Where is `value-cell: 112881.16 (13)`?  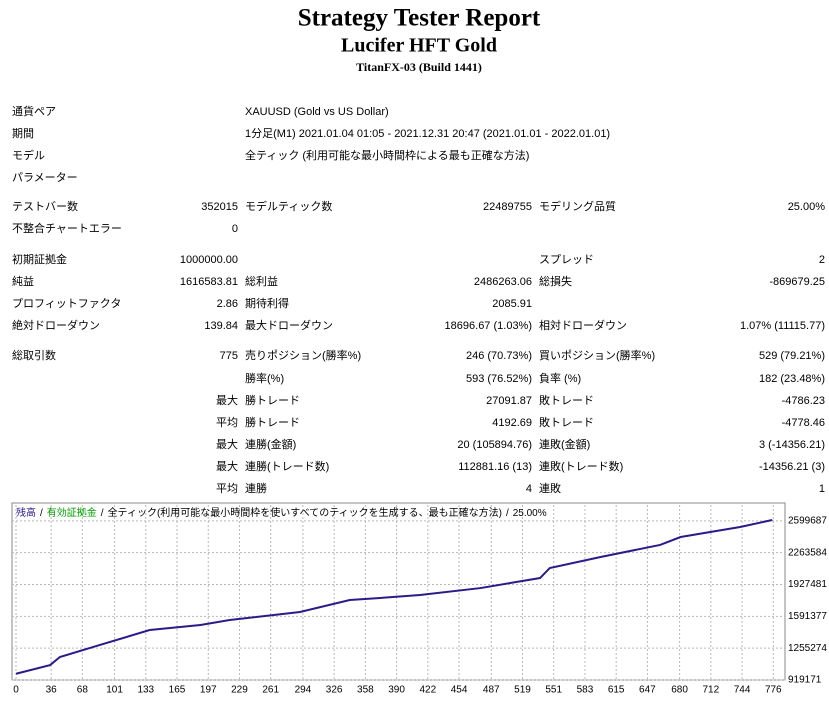 value-cell: 112881.16 (13) is located at coordinates (495, 467).